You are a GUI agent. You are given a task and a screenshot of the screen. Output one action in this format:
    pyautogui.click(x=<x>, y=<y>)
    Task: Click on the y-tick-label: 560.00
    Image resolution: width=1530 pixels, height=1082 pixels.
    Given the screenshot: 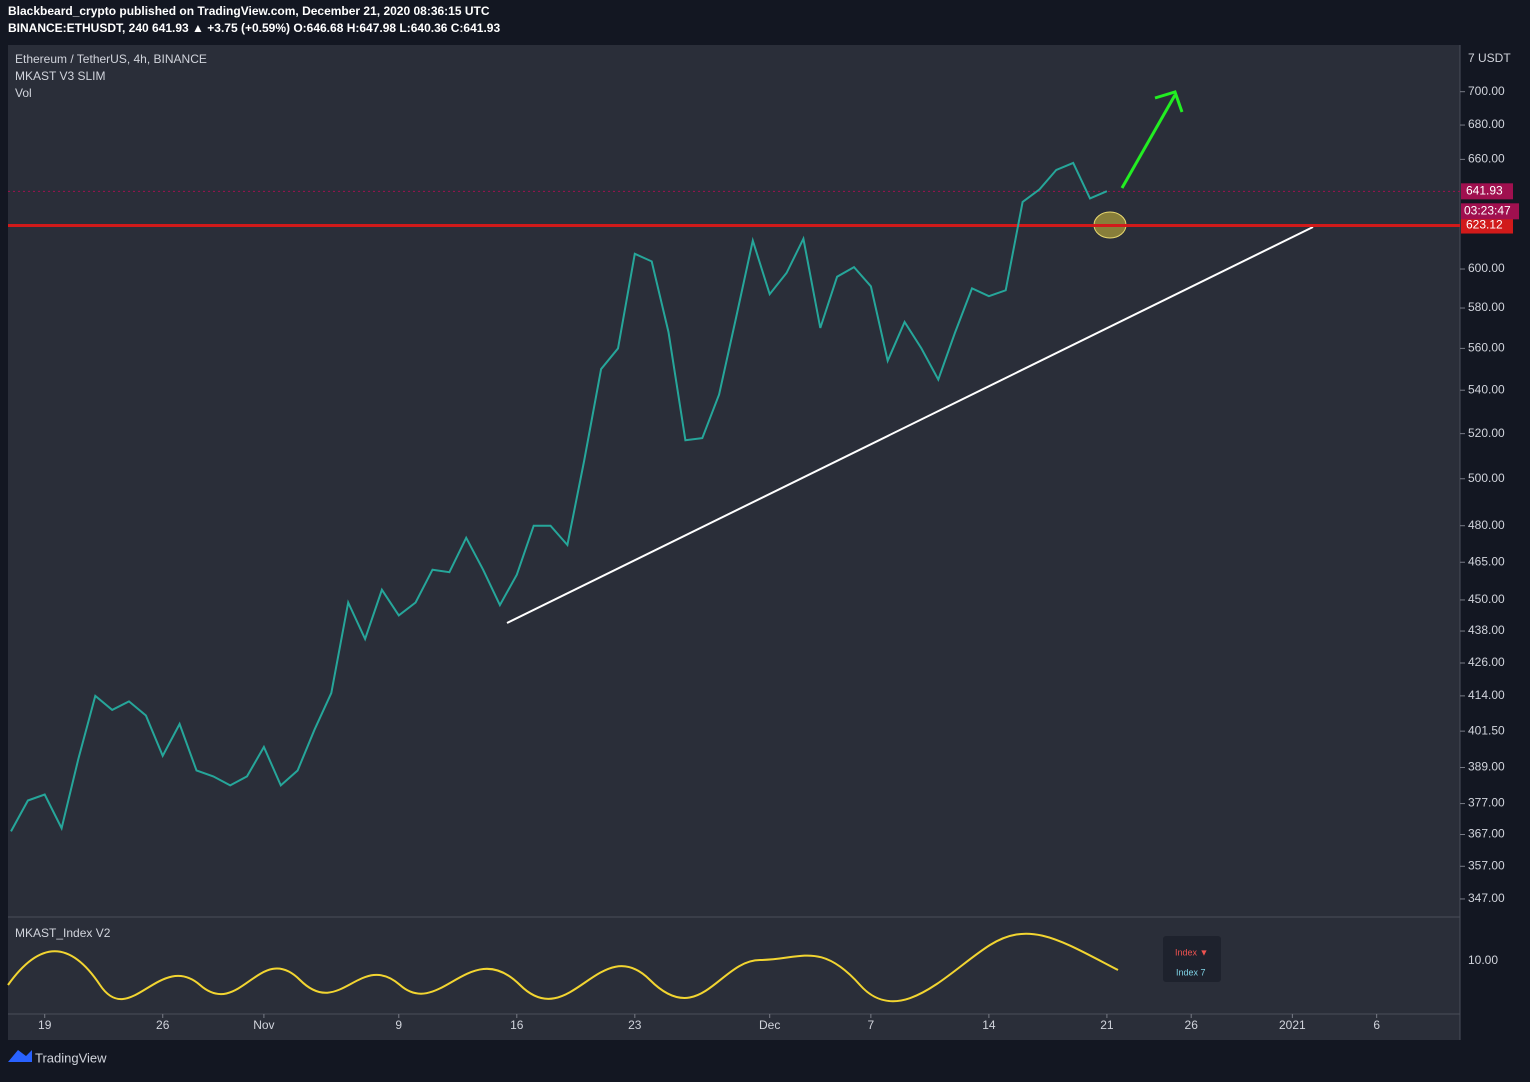 What is the action you would take?
    pyautogui.click(x=1486, y=348)
    